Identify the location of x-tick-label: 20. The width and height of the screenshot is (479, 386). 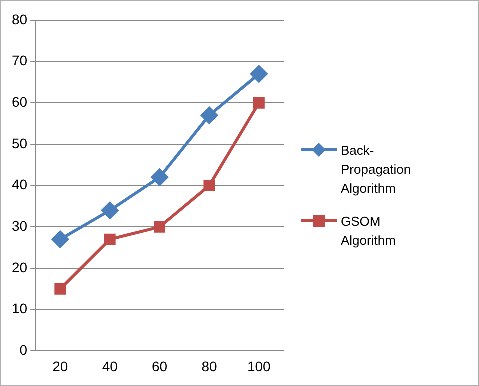
(60, 366).